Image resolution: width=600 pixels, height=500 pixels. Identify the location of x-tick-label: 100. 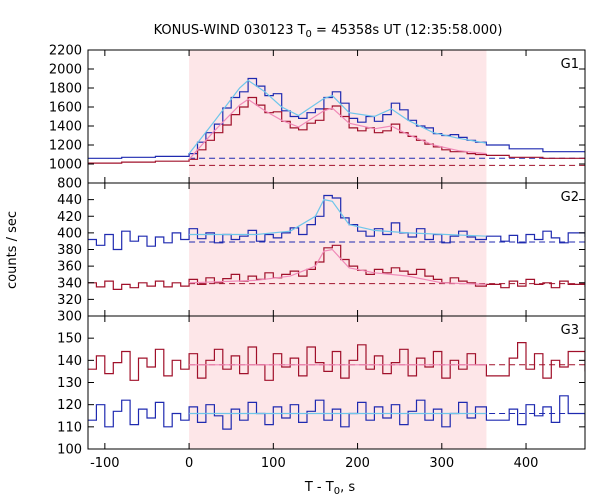
(273, 463).